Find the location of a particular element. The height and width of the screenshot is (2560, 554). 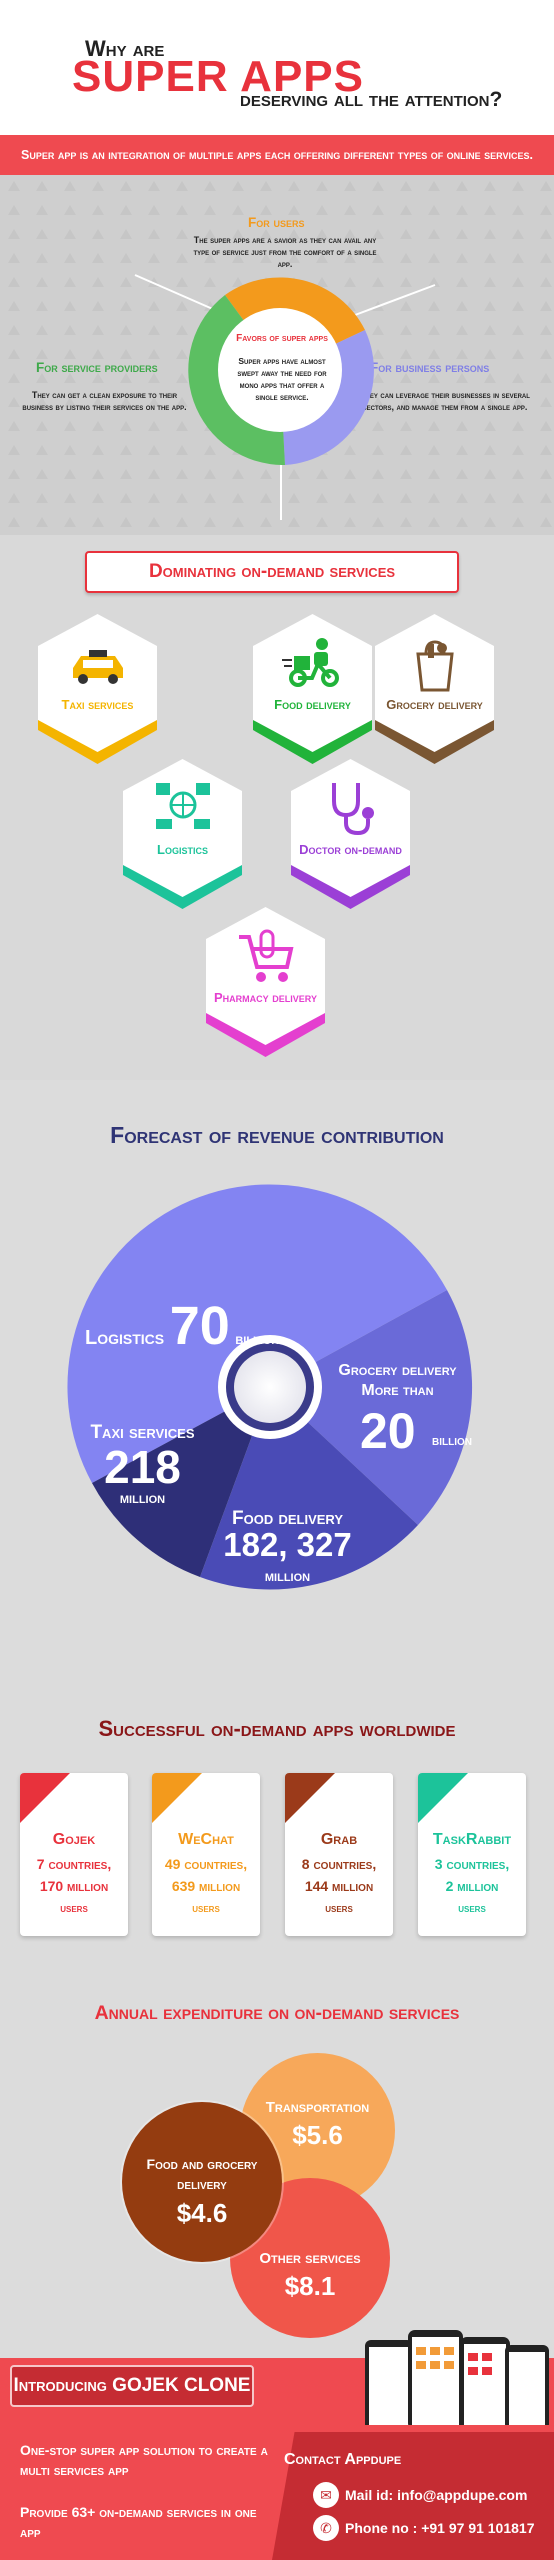

background-pattern is located at coordinates (277, 355).